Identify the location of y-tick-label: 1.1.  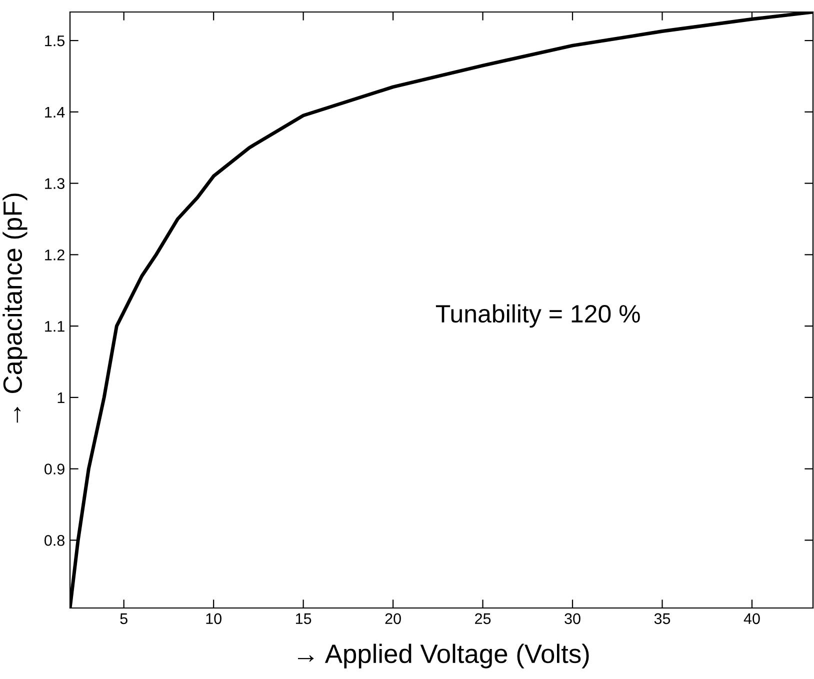
(54, 326).